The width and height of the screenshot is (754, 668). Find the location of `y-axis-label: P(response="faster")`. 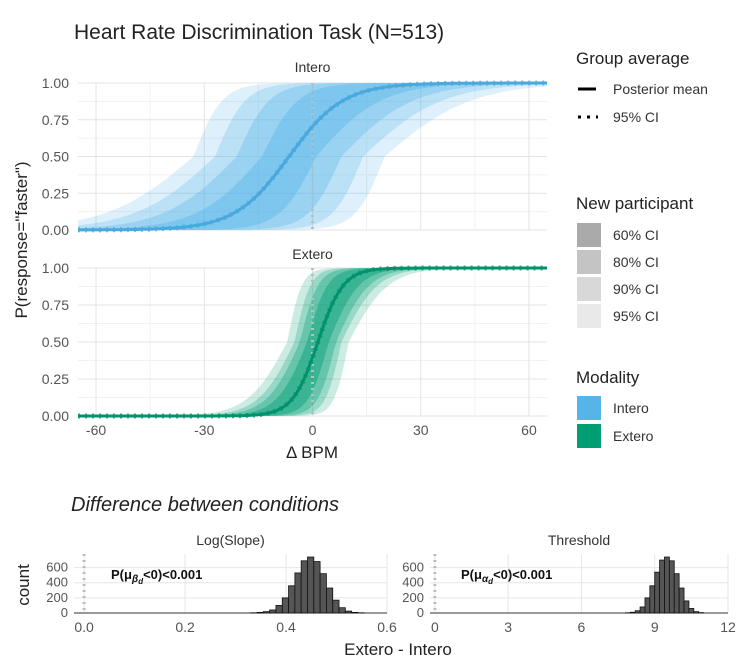

y-axis-label: P(response="faster") is located at coordinates (21, 239).